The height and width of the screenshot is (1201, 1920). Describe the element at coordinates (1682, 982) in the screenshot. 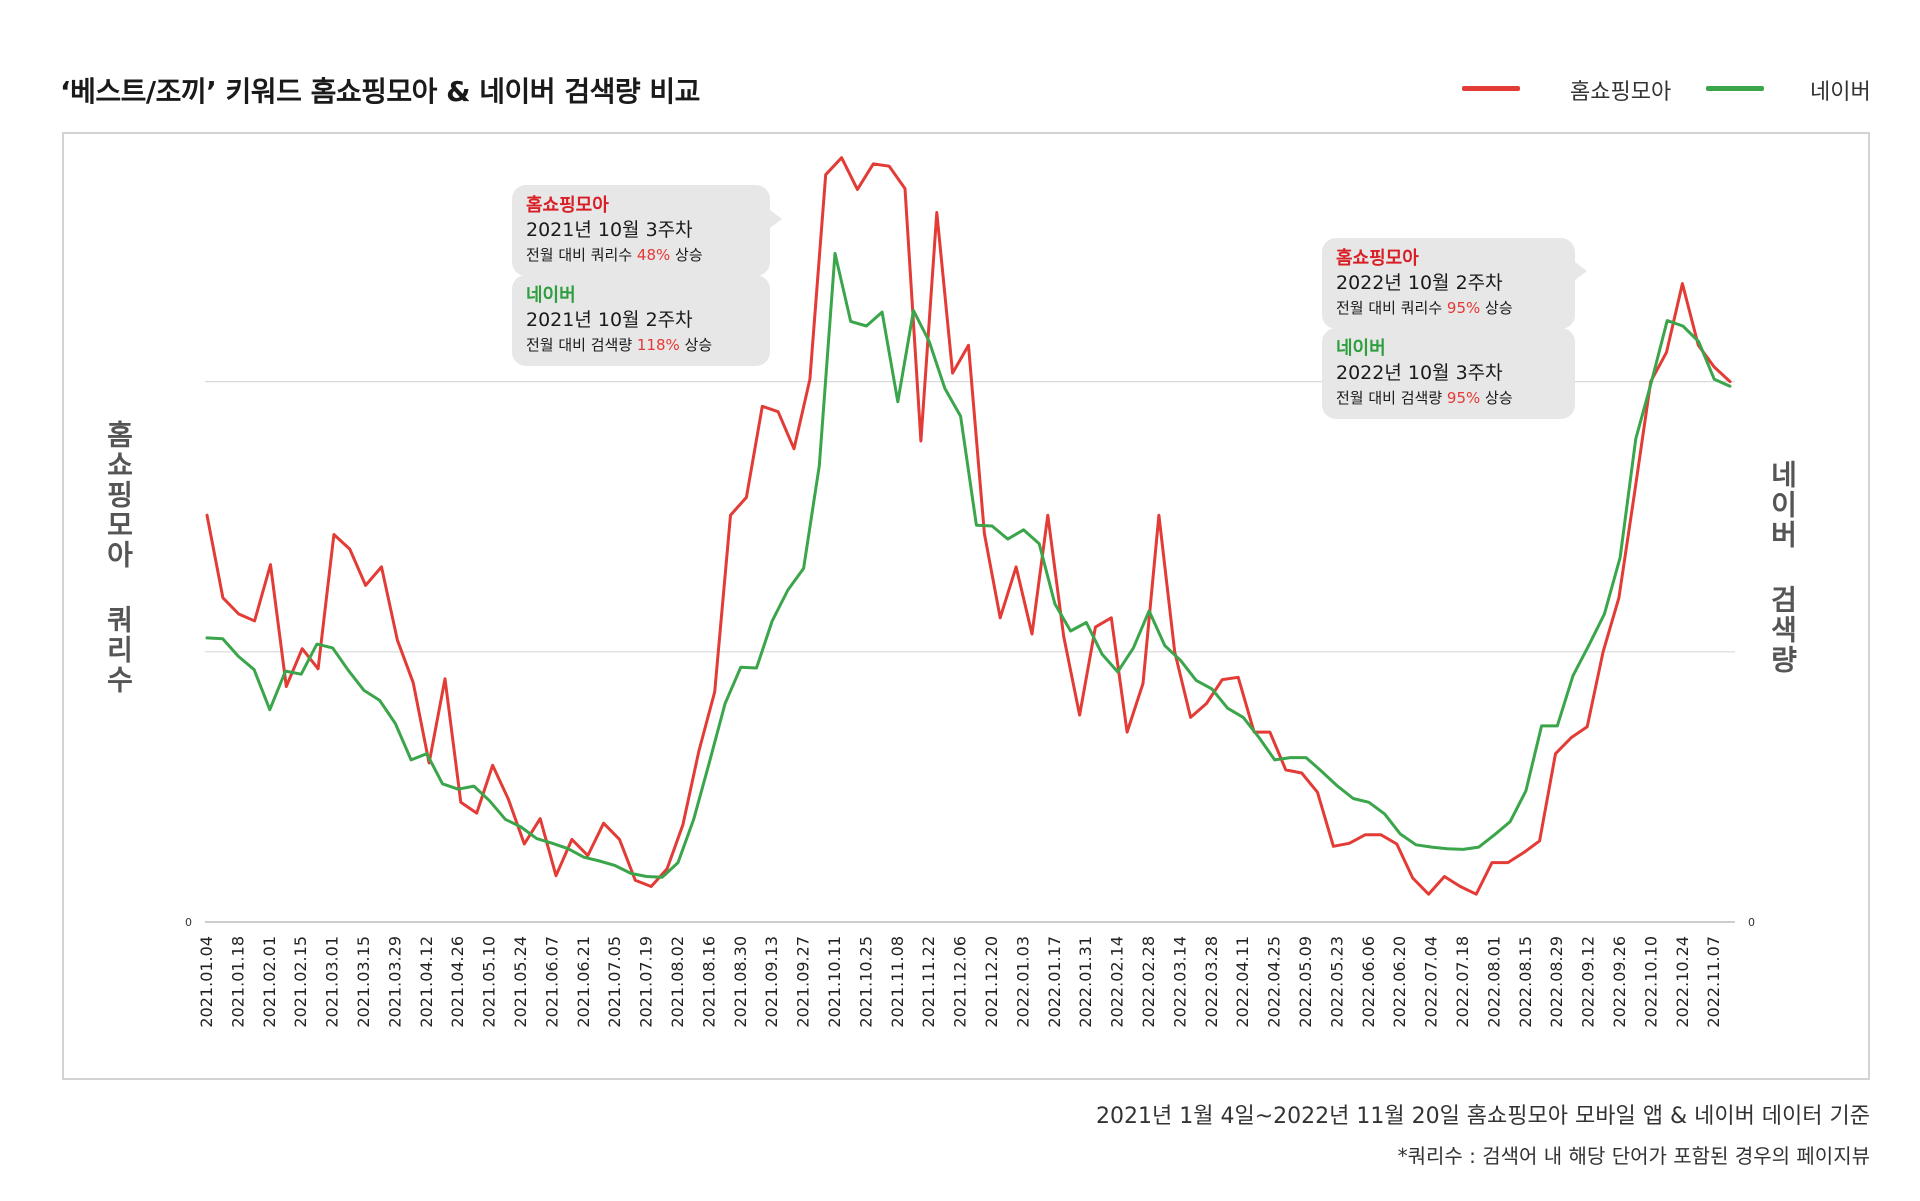

I see `x-tick-label: 2022.10.24` at that location.